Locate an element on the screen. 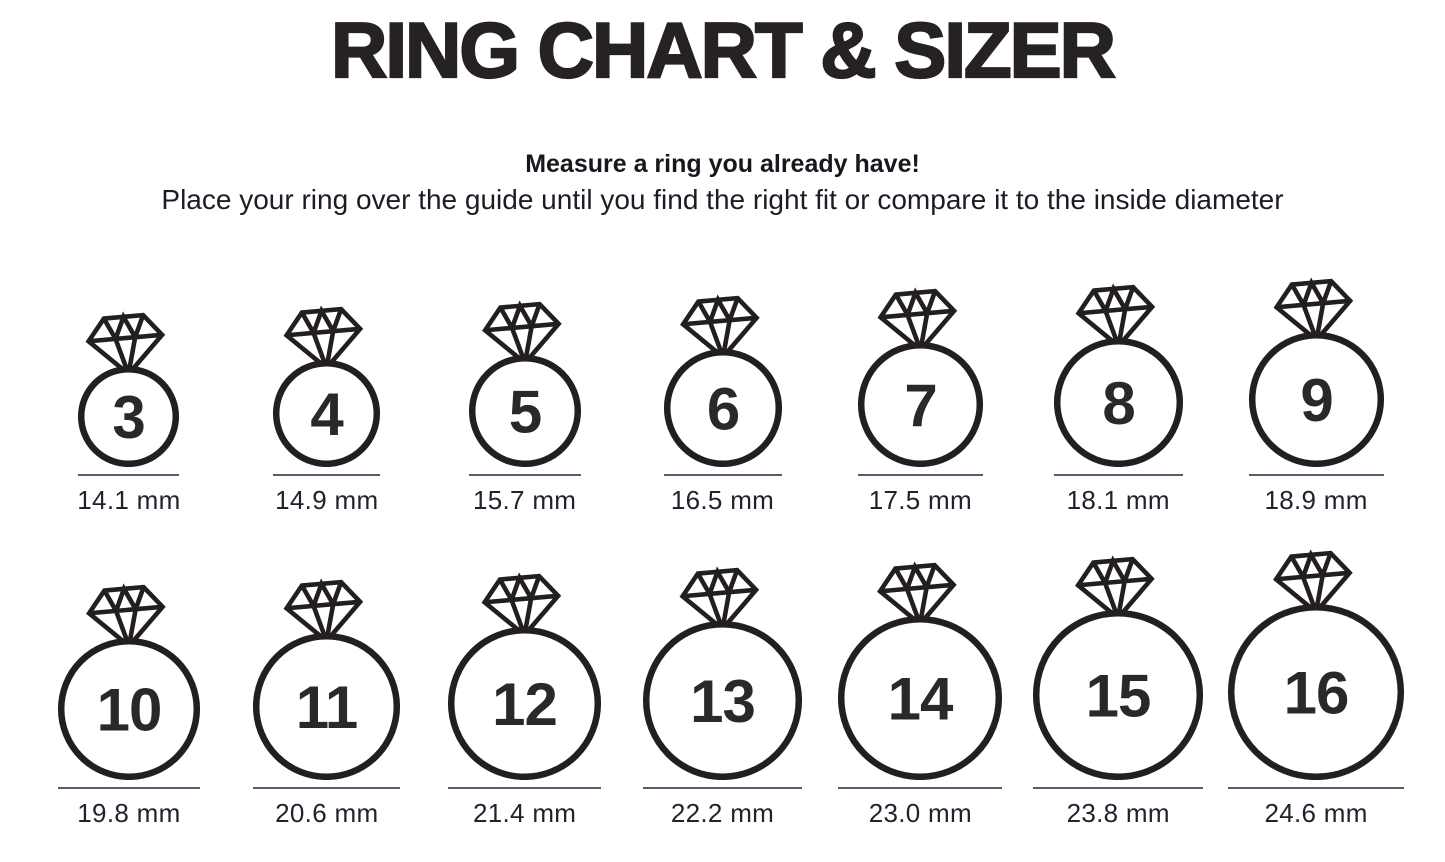  ring-size-item: 3 14.1 mm is located at coordinates (129, 413).